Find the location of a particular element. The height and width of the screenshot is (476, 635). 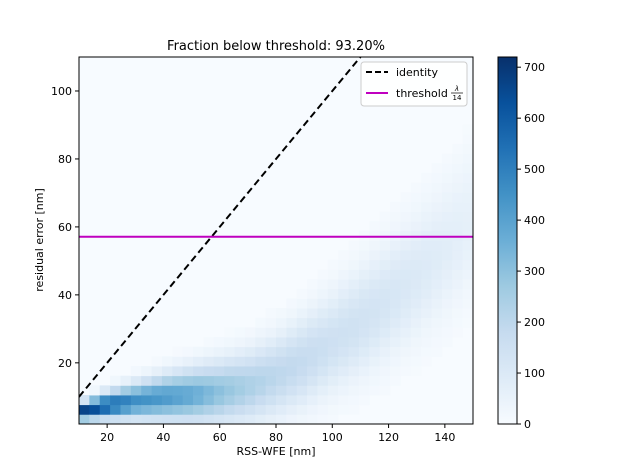

y-tick-label: 40 is located at coordinates (65, 295).